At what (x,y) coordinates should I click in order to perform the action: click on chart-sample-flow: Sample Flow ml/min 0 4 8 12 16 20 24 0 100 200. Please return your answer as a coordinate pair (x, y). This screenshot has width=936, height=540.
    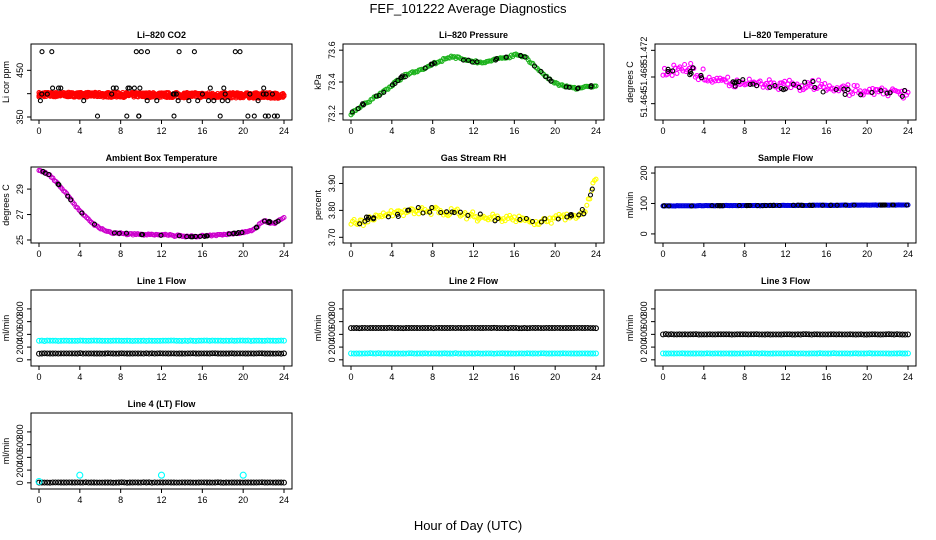
    Looking at the image, I should click on (771, 206).